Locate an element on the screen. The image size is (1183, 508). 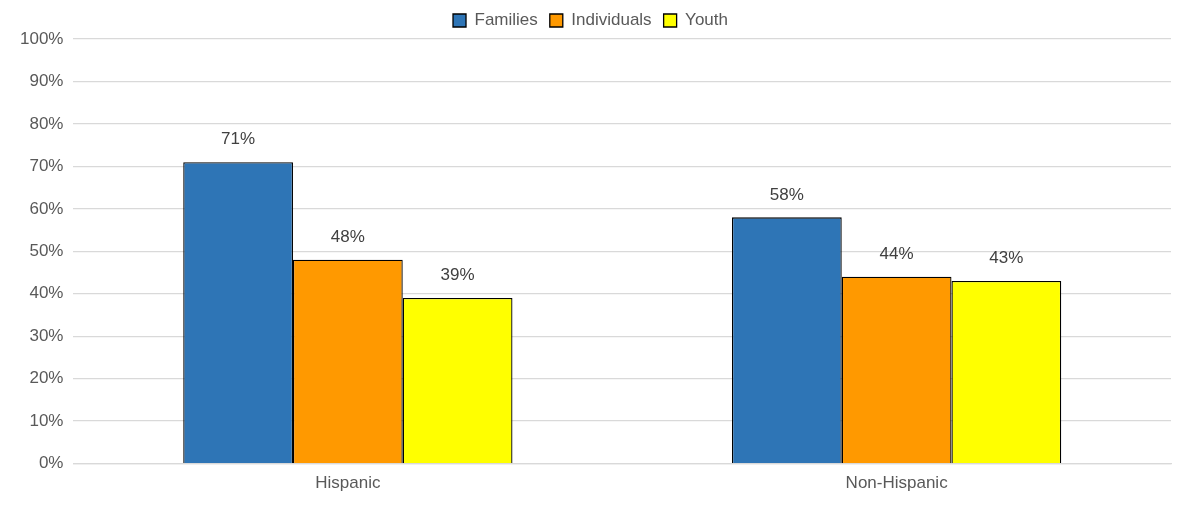
text: 71% is located at coordinates (238, 139).